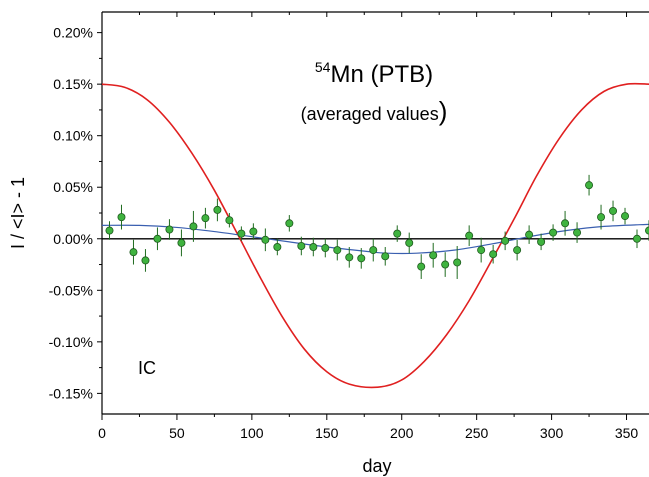 The height and width of the screenshot is (477, 649). I want to click on x-tick-label: 250, so click(477, 433).